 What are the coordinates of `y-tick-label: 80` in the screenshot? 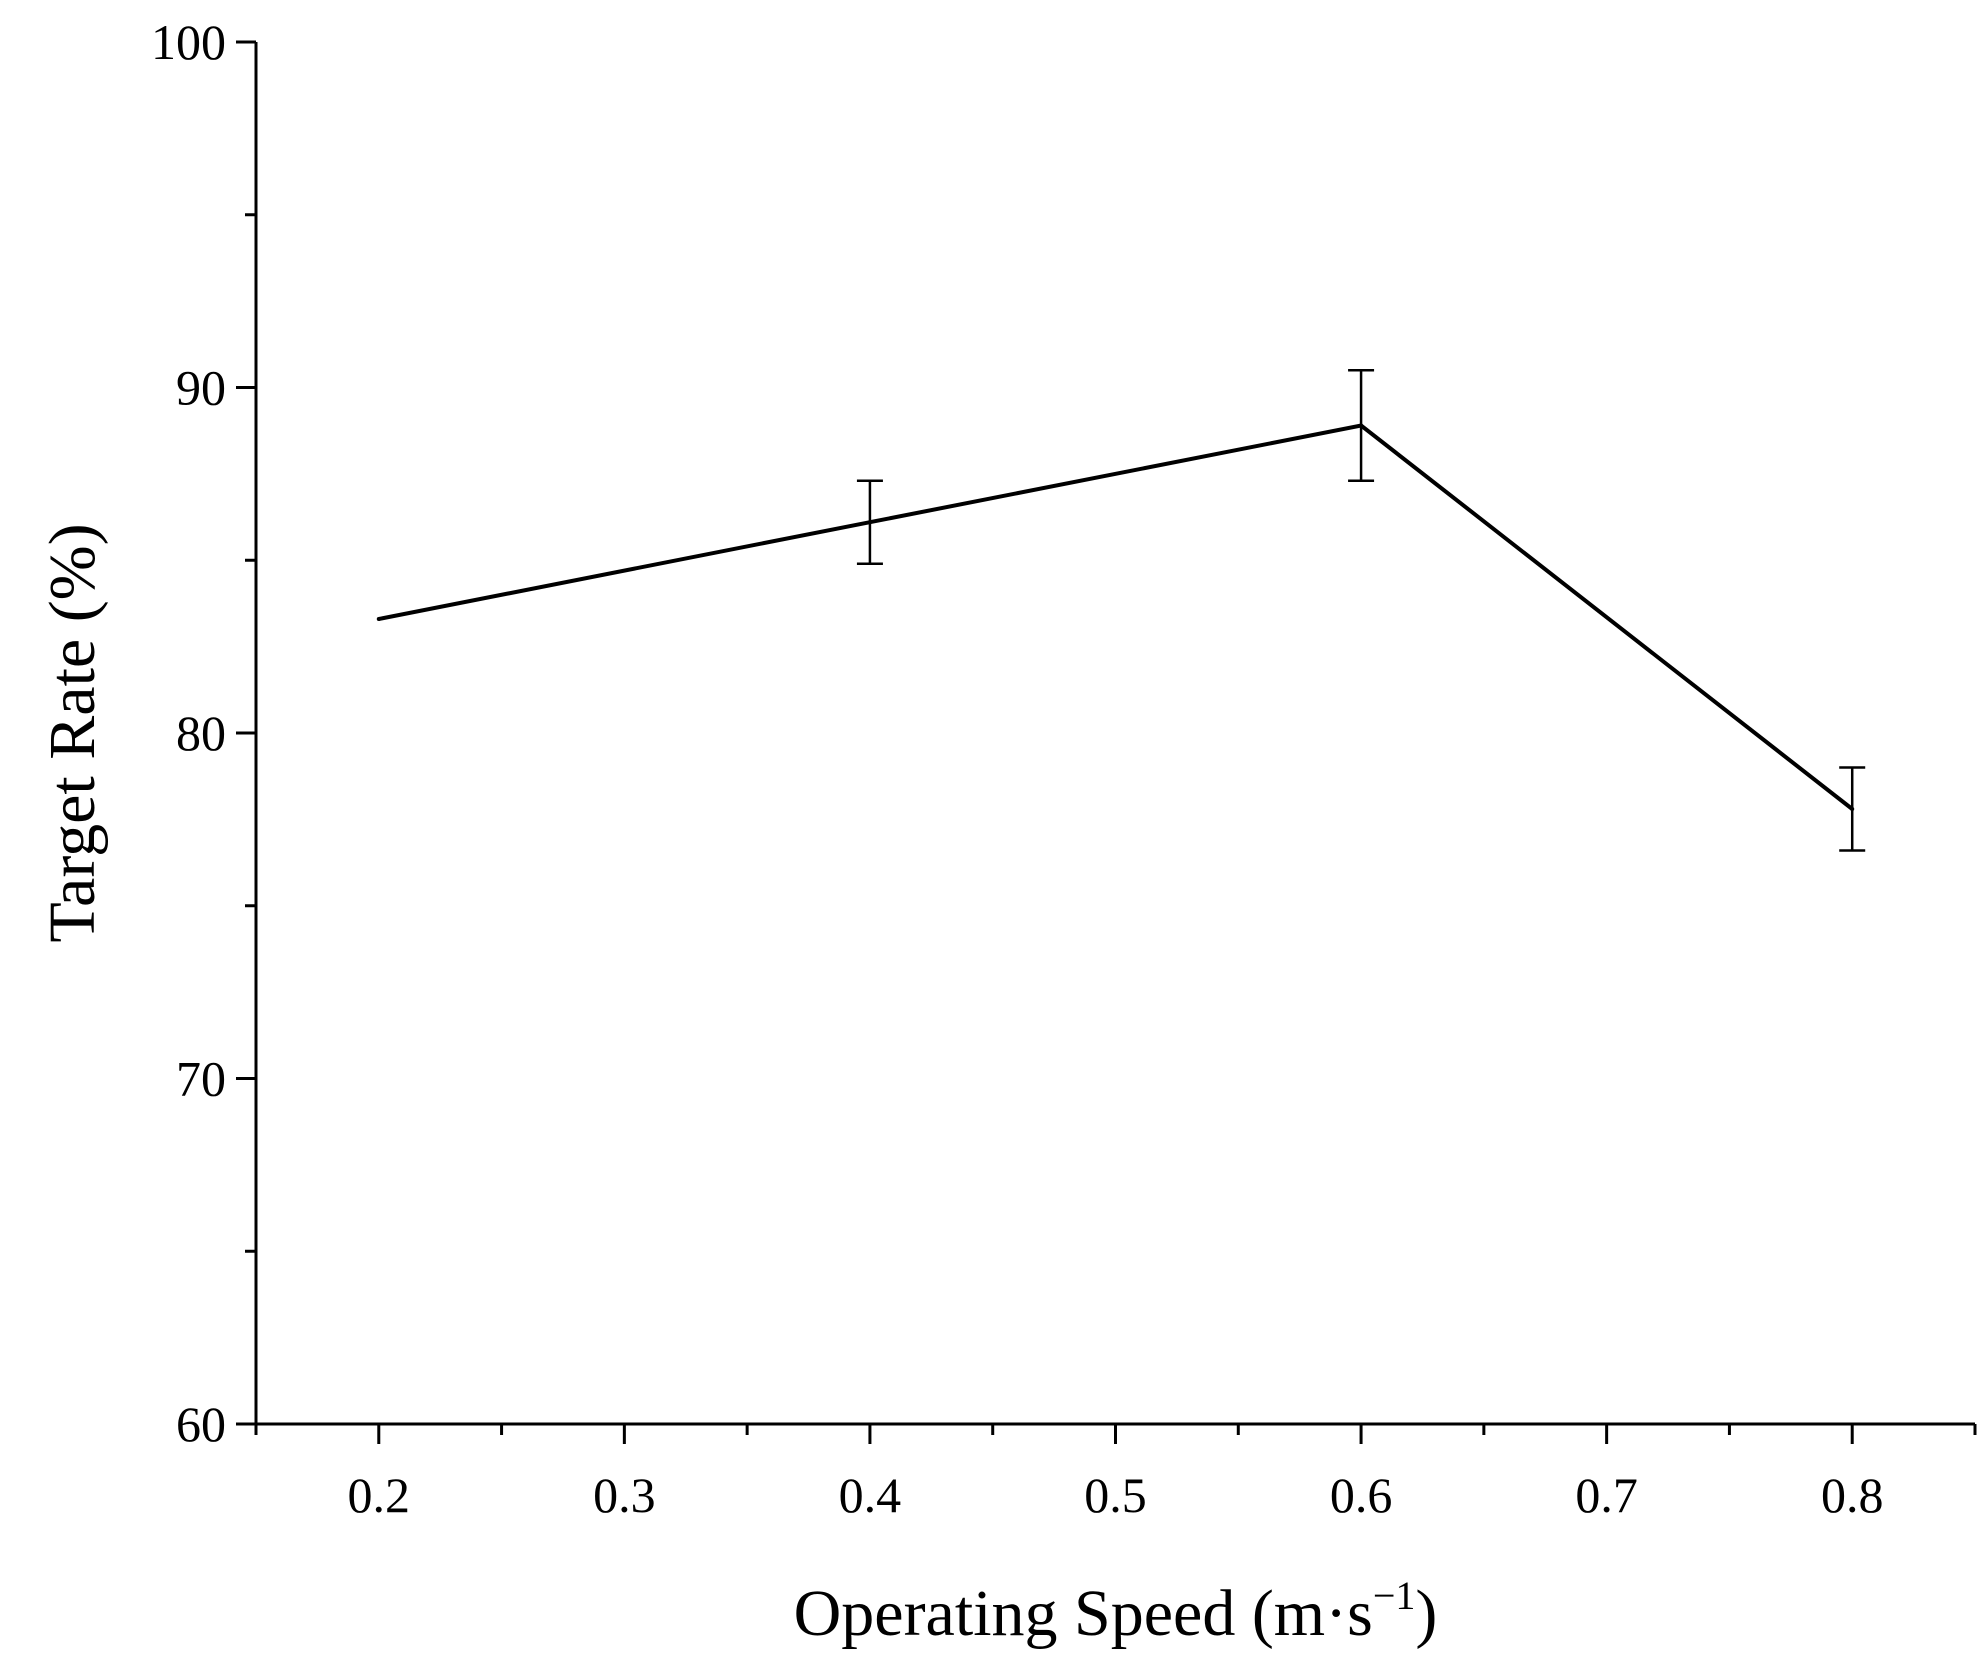 It's located at (201, 733).